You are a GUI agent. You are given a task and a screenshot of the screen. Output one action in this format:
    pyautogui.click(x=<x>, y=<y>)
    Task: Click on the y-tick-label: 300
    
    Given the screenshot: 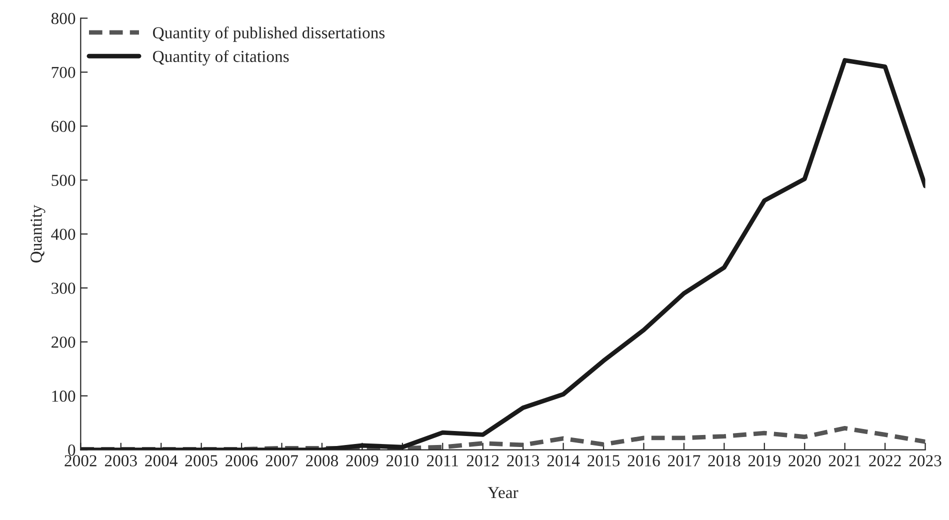 What is the action you would take?
    pyautogui.click(x=64, y=288)
    